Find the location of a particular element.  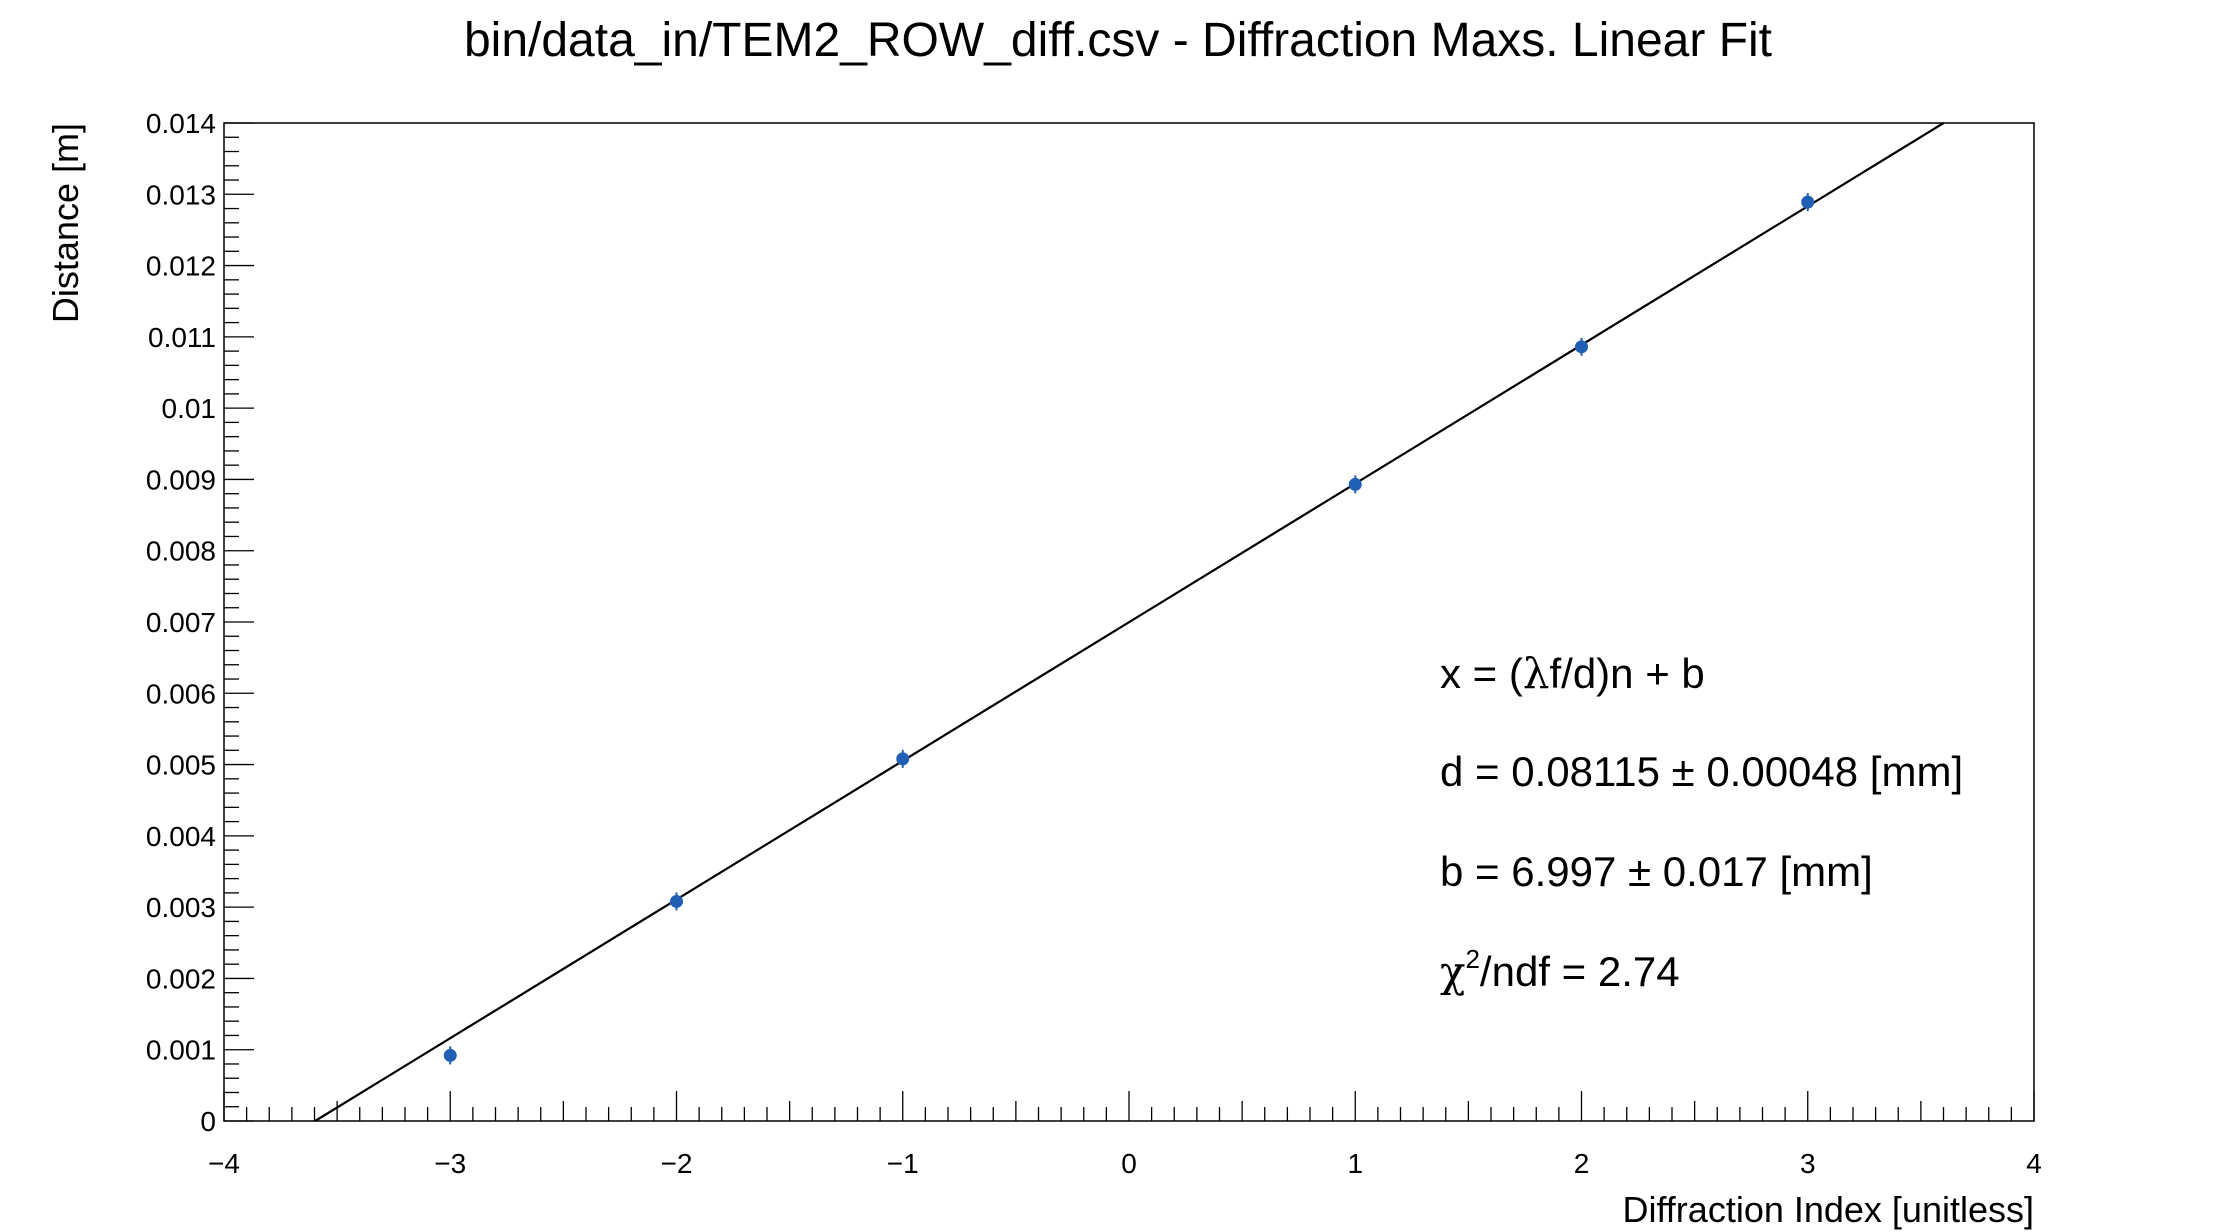

y-tick-label: 0.006 is located at coordinates (181, 693).